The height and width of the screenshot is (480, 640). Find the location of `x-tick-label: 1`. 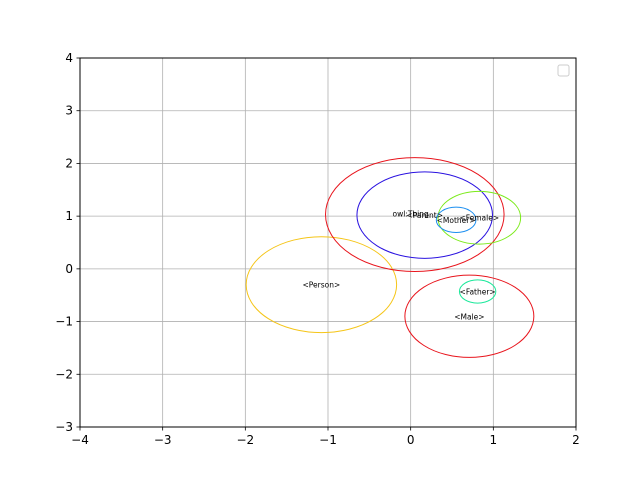

x-tick-label: 1 is located at coordinates (494, 440).